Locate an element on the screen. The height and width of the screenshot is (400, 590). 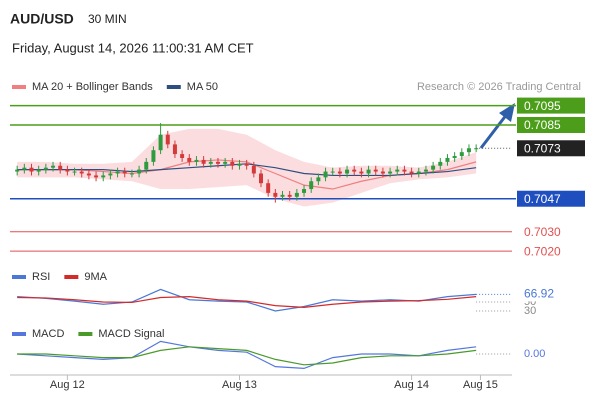
value-label: 66.92 is located at coordinates (539, 294).